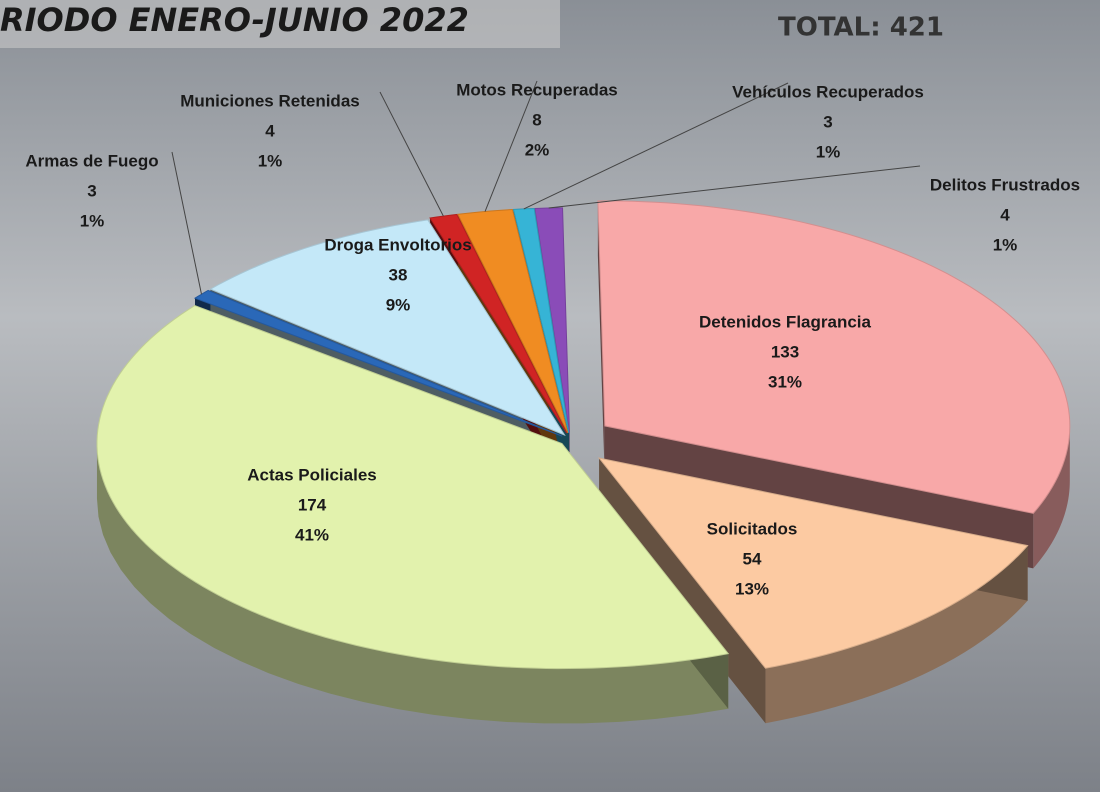 This screenshot has height=792, width=1100. Describe the element at coordinates (537, 149) in the screenshot. I see `data-label-percent: 2%` at that location.